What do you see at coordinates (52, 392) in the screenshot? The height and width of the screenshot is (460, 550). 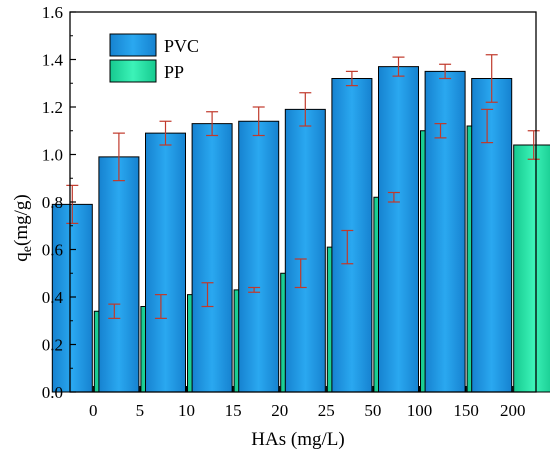 I see `y-tick-label: 0.0` at bounding box center [52, 392].